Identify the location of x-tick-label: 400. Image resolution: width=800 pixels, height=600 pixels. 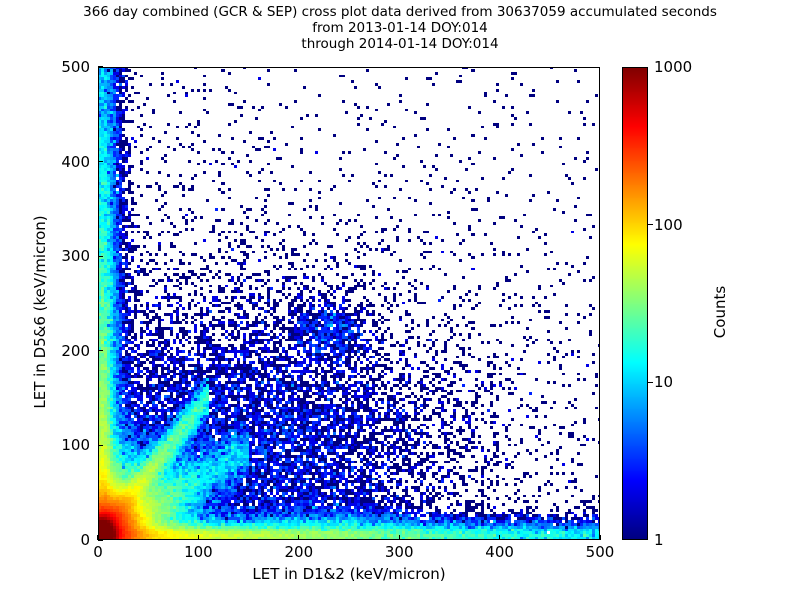
(499, 552).